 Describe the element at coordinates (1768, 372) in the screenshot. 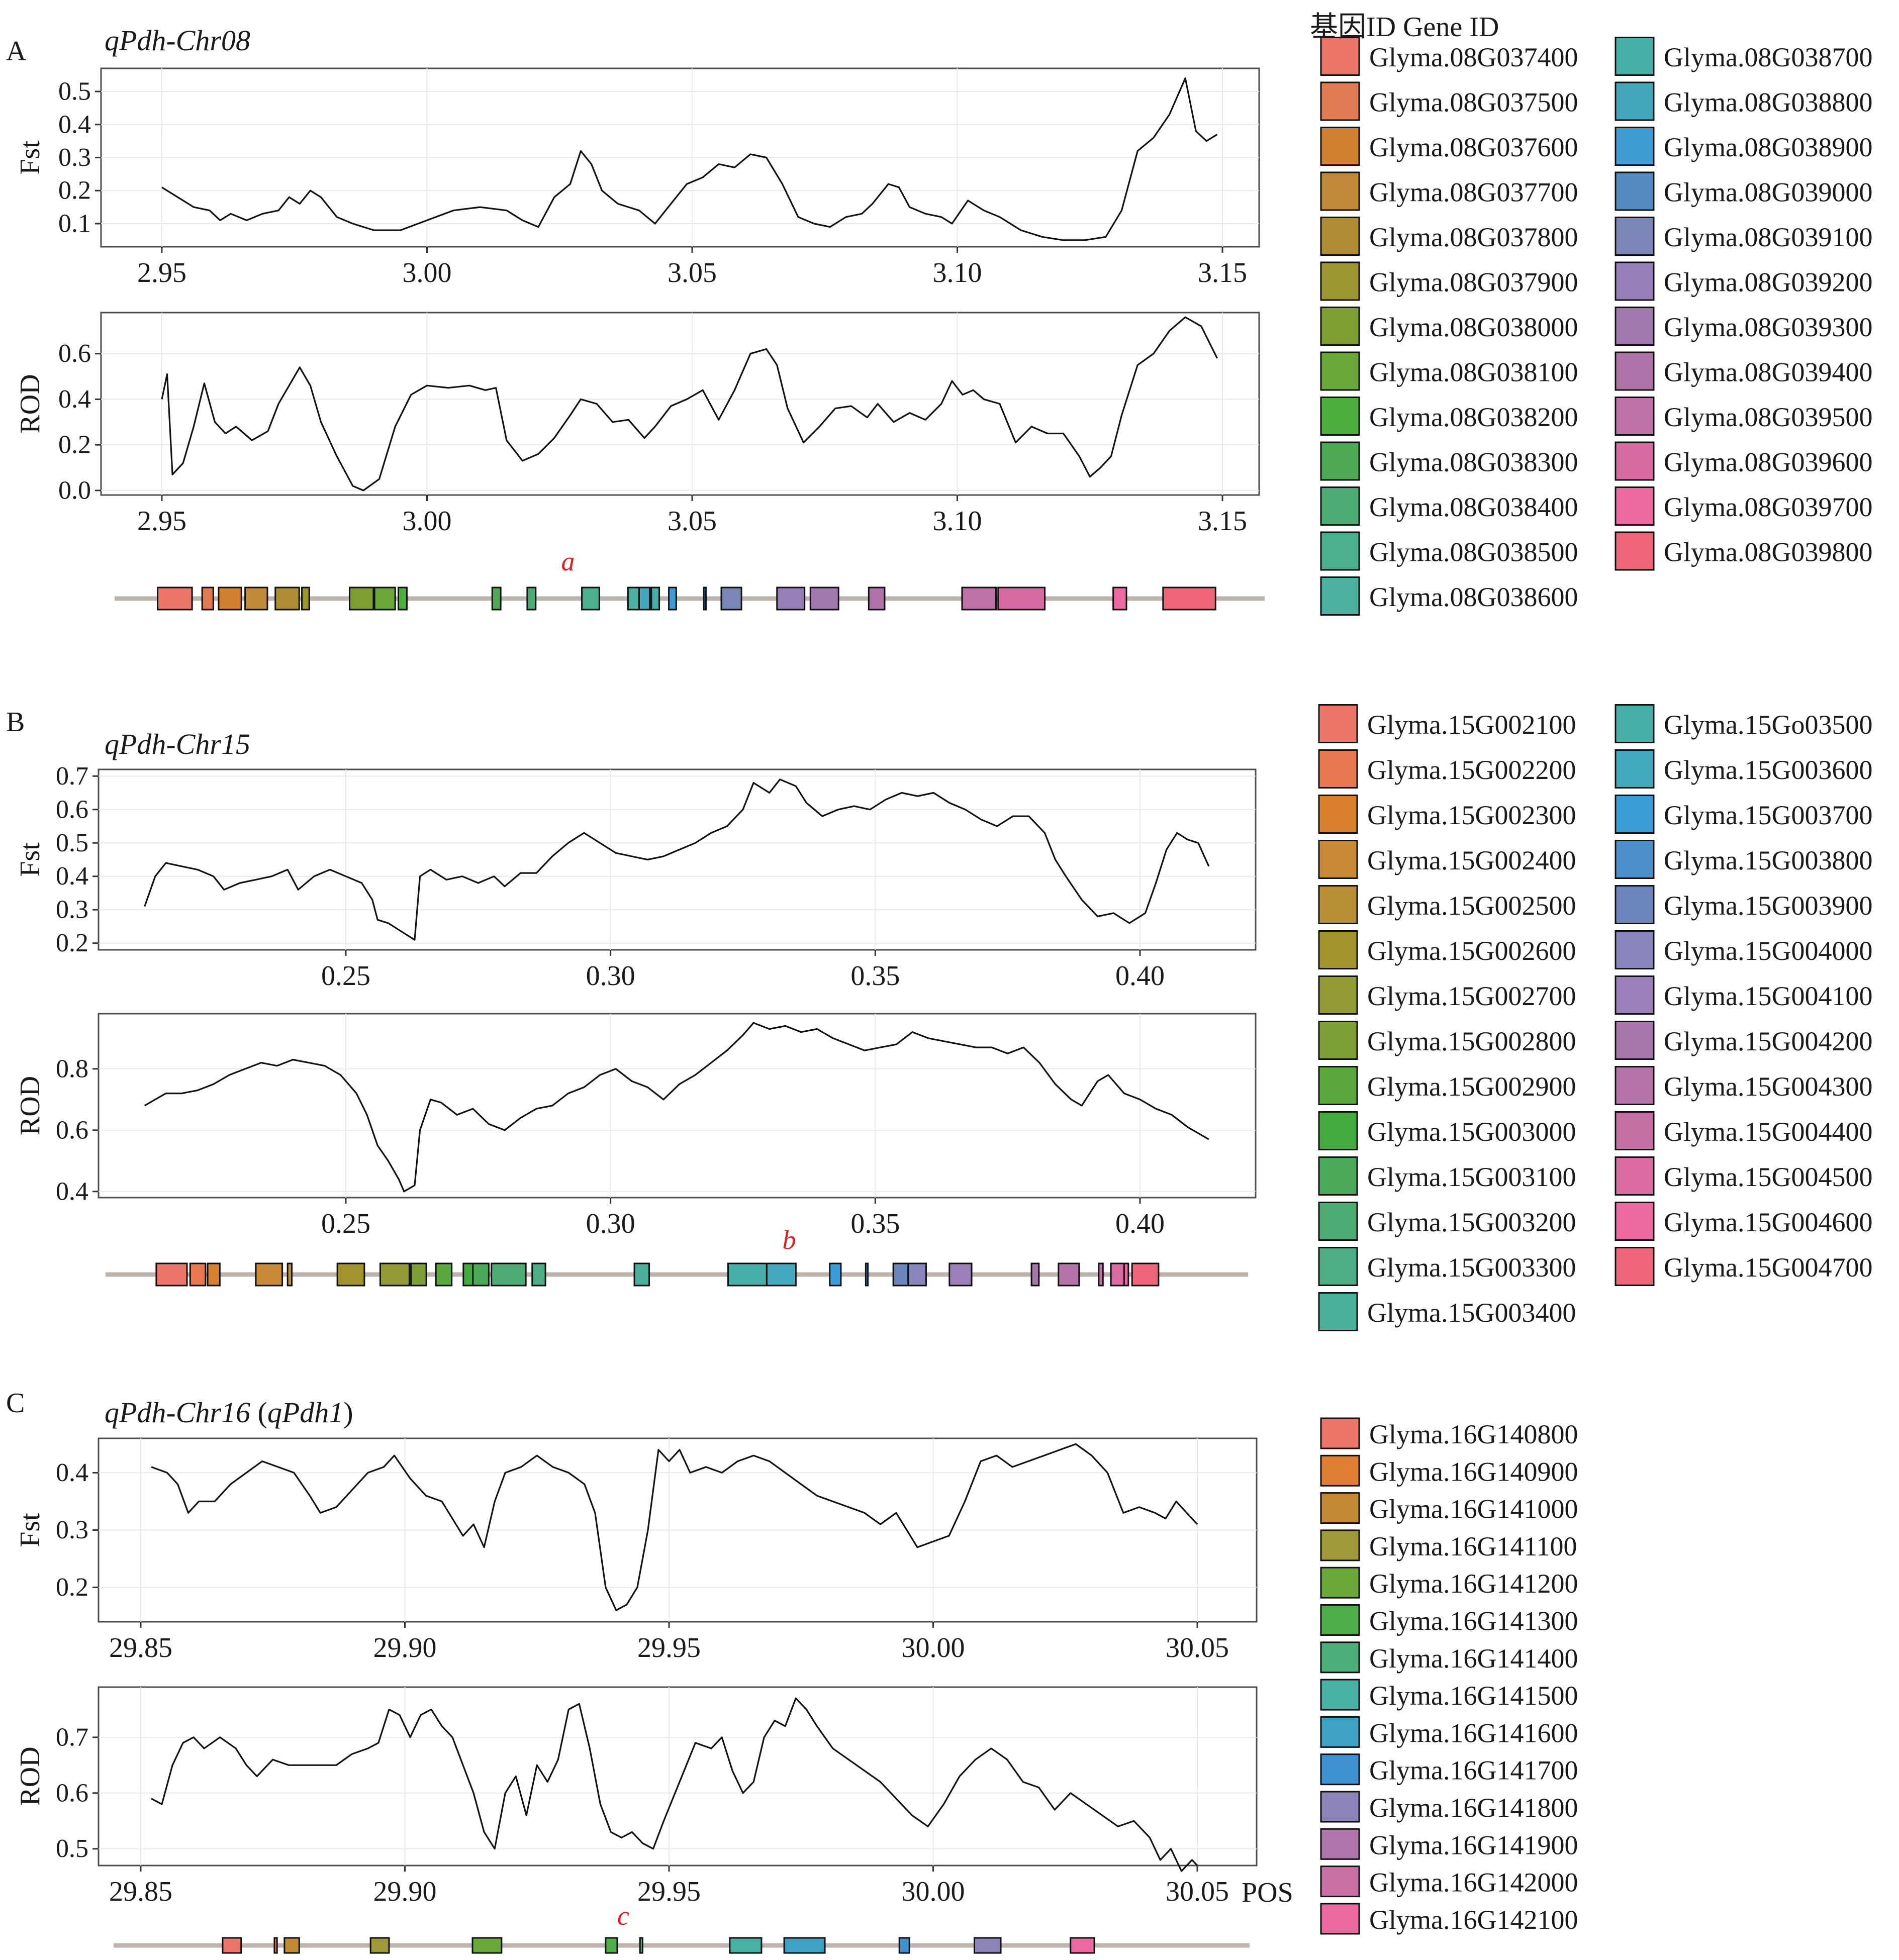

I see `legend-label: Glyma.08G039400` at that location.